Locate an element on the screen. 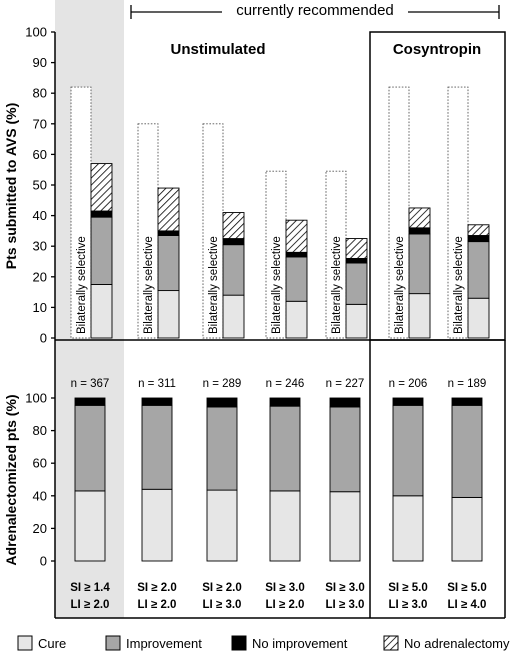 The image size is (520, 654). legend-label-no-adrenalectomy: No adrenalectomy is located at coordinates (457, 643).